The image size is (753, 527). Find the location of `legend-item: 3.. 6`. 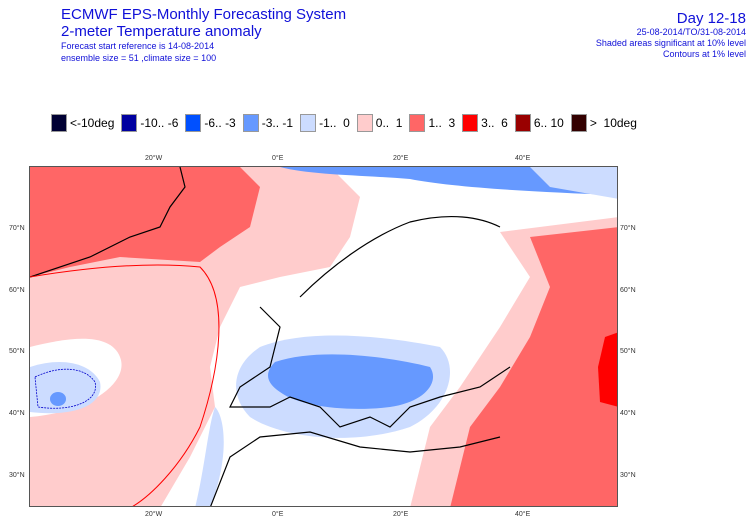

legend-item: 3.. 6 is located at coordinates (488, 123).